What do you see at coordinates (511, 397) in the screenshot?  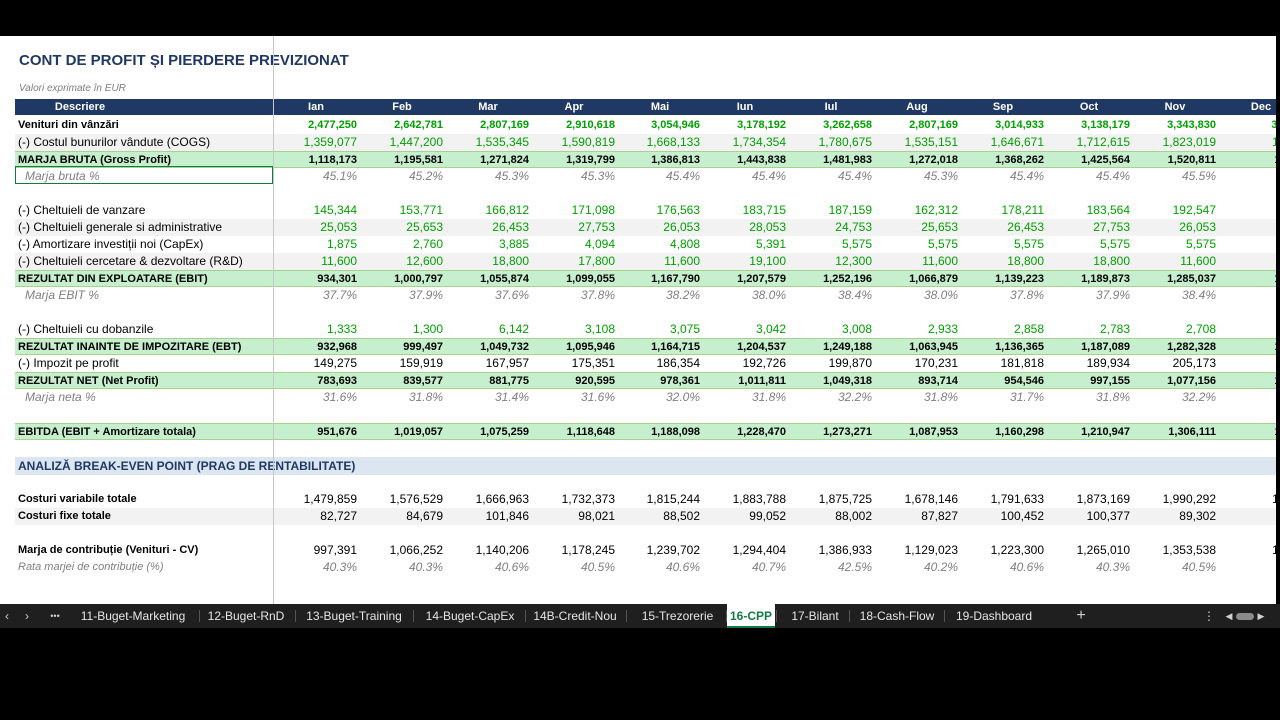 I see `value-cell-mar: 31.4%` at bounding box center [511, 397].